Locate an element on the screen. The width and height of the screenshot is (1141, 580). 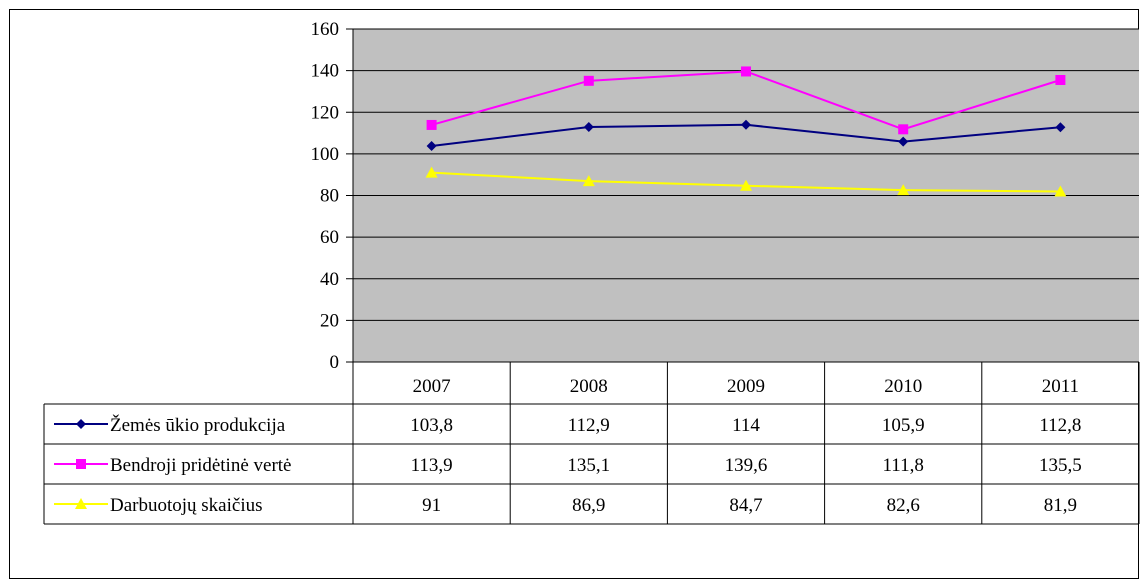
table-cell: 113,9 is located at coordinates (432, 465).